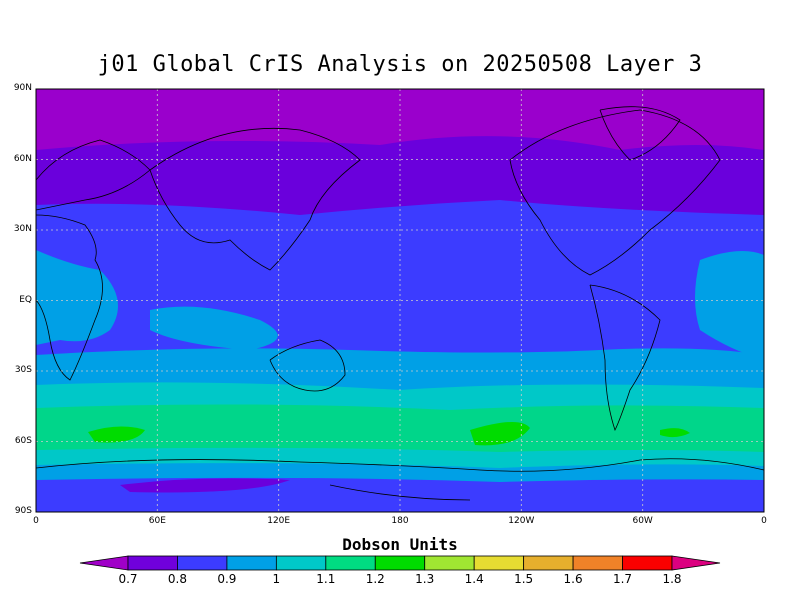  I want to click on colorbar, so click(400, 563).